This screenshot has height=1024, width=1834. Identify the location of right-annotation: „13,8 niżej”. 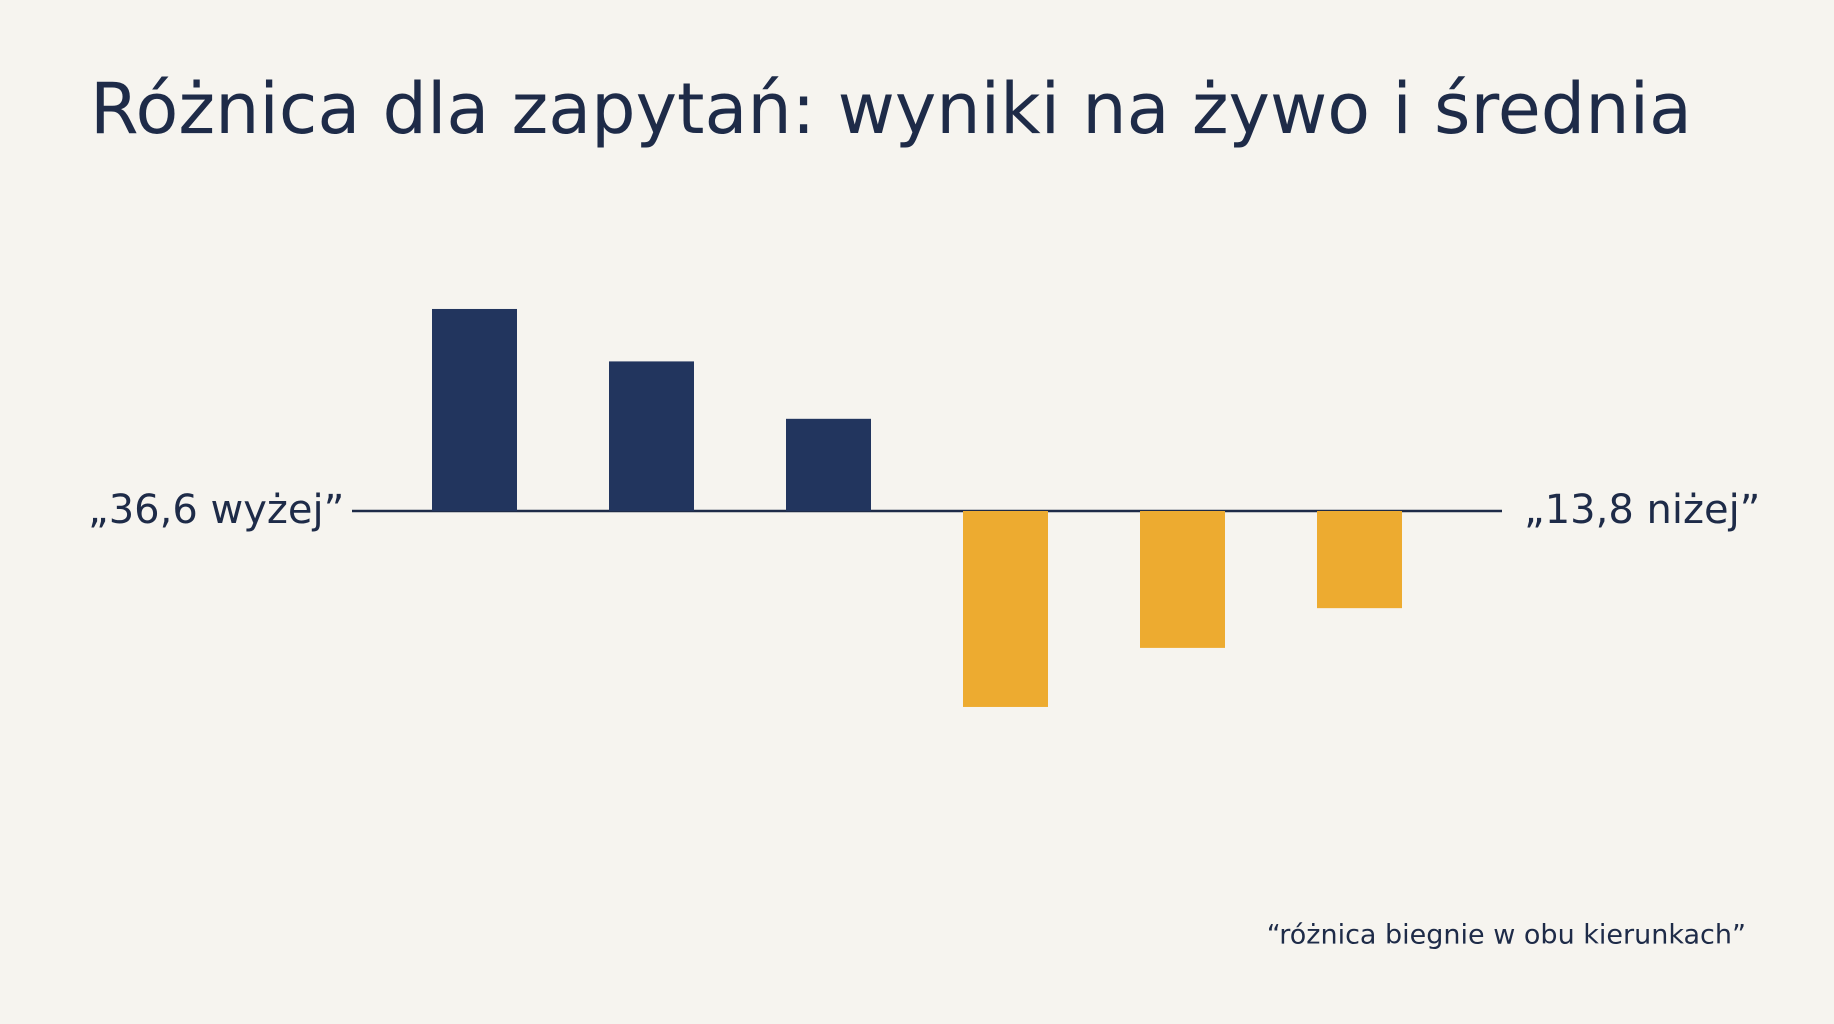
(1642, 510).